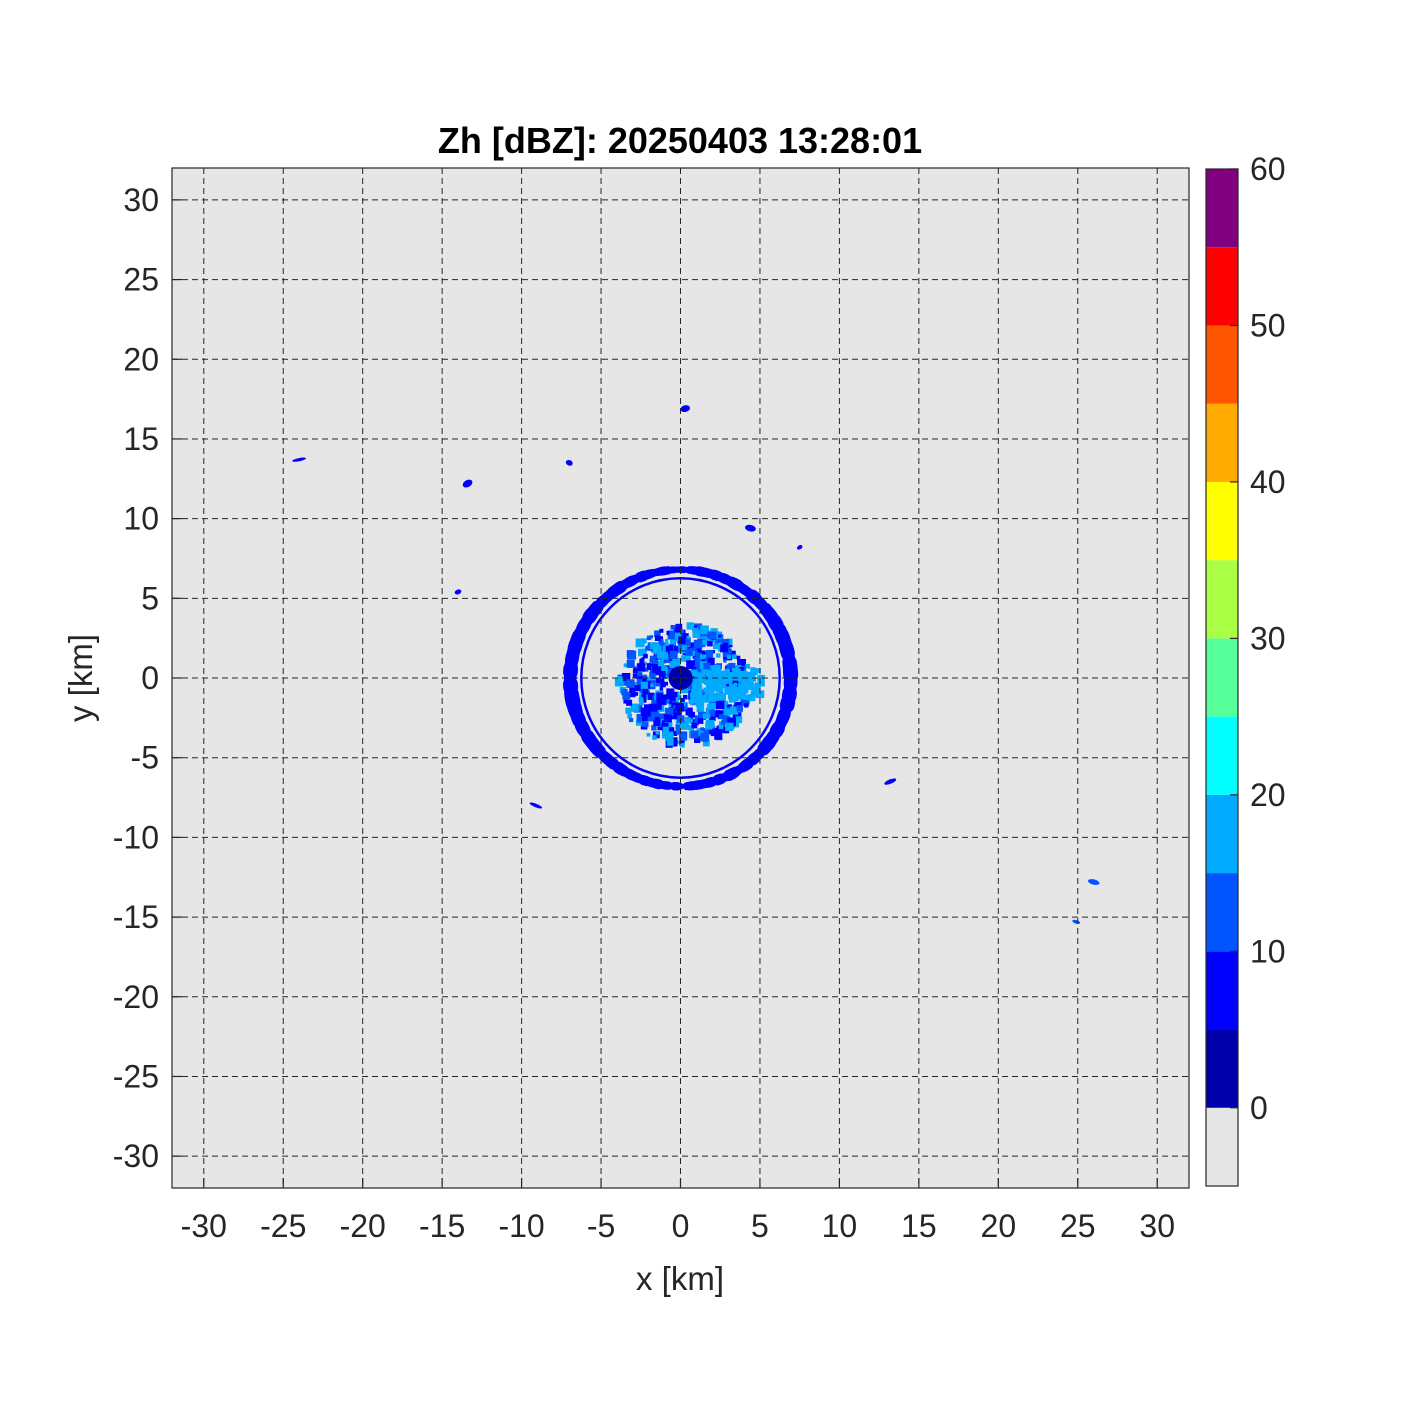 The image size is (1406, 1406). I want to click on x-tick-label: 10, so click(840, 1226).